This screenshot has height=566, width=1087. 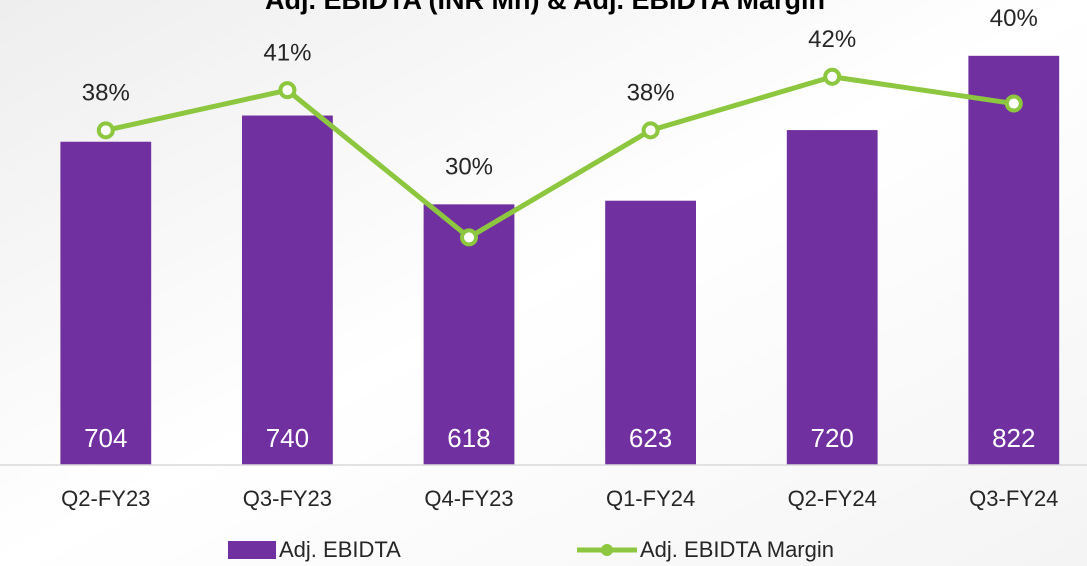 What do you see at coordinates (1013, 438) in the screenshot?
I see `bar-value-label: 822` at bounding box center [1013, 438].